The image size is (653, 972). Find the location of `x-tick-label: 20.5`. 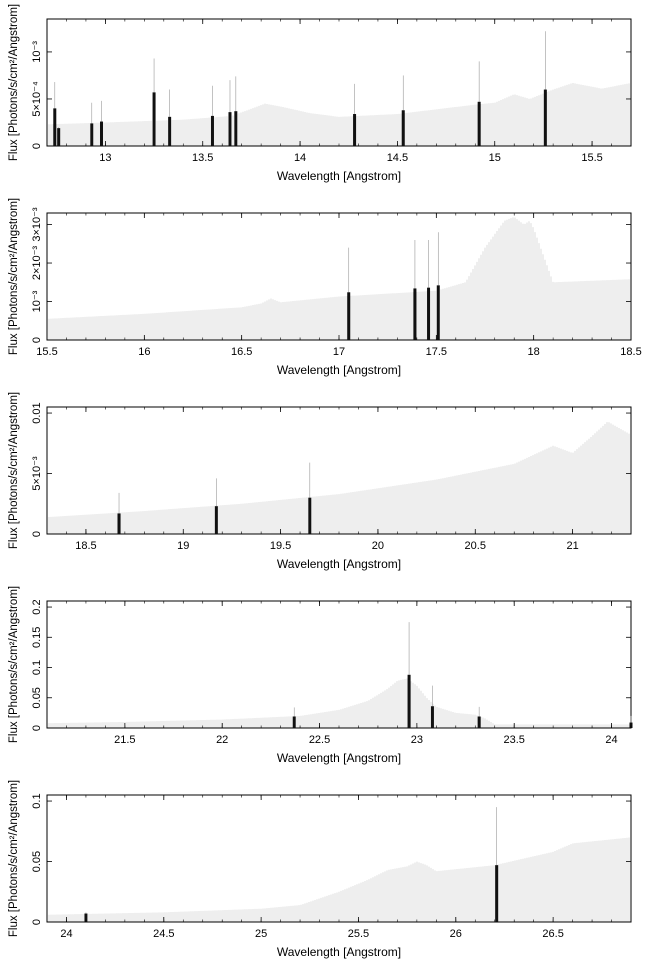

x-tick-label: 20.5 is located at coordinates (475, 546).